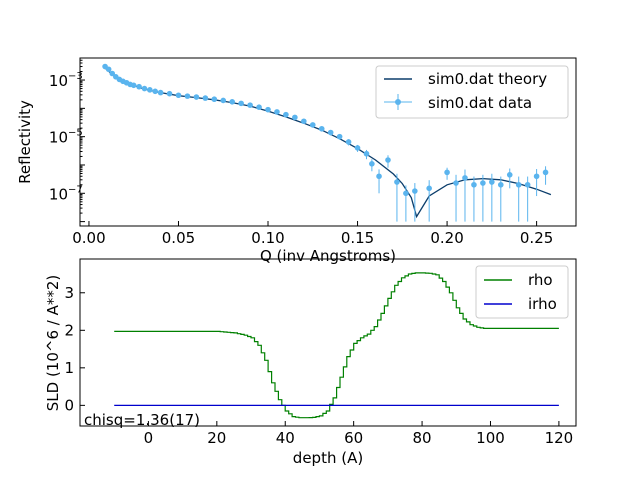 This screenshot has width=640, height=480. Describe the element at coordinates (267, 238) in the screenshot. I see `x-tick-label: 0.10` at that location.